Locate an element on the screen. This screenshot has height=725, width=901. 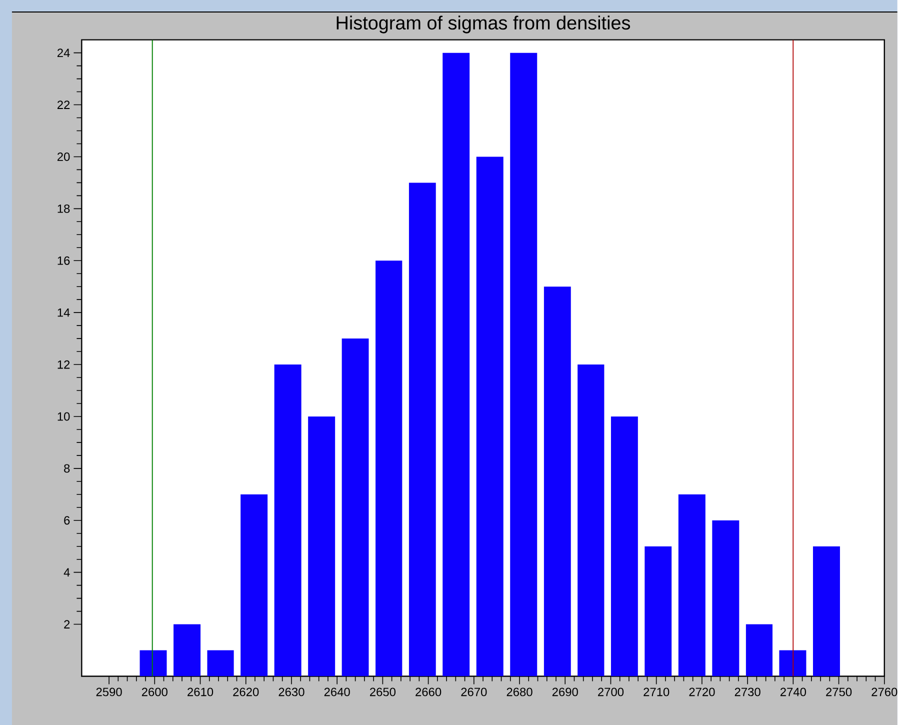
x-tick-label: 2720 is located at coordinates (702, 692).